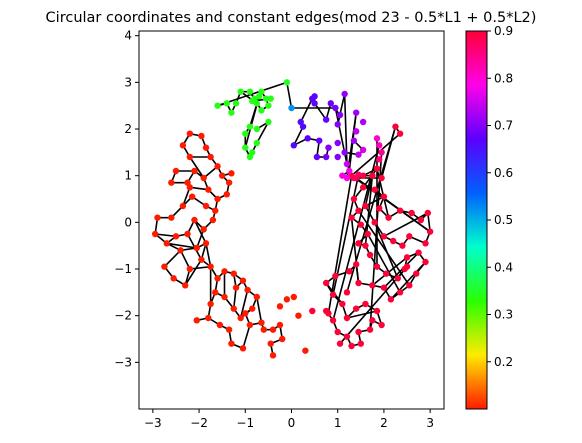  Describe the element at coordinates (384, 423) in the screenshot. I see `x-tick-label: 2` at that location.